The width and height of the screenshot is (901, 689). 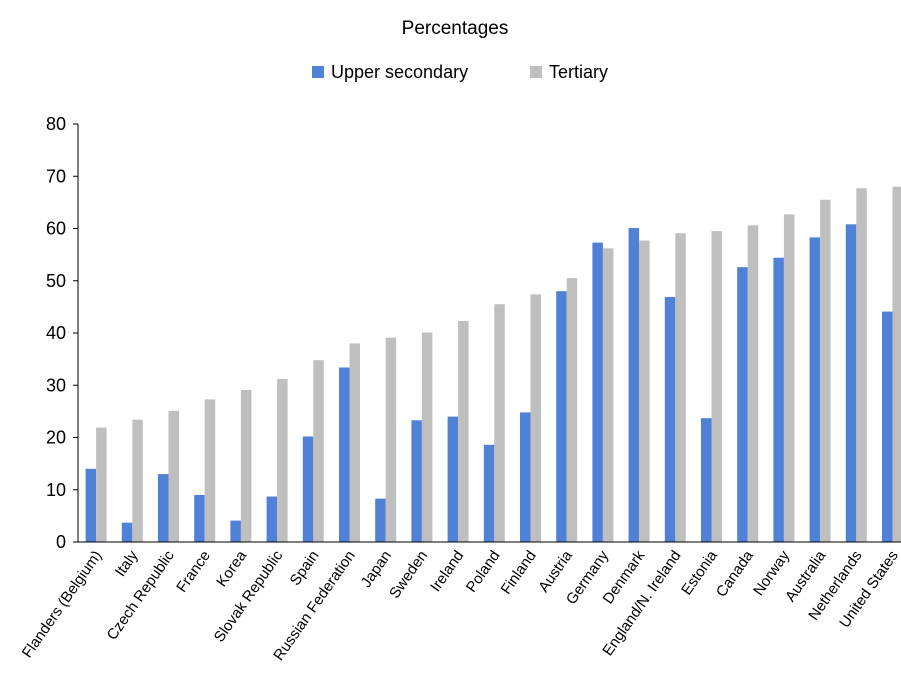 I want to click on bar-tertiary-netherlands, so click(x=861, y=365).